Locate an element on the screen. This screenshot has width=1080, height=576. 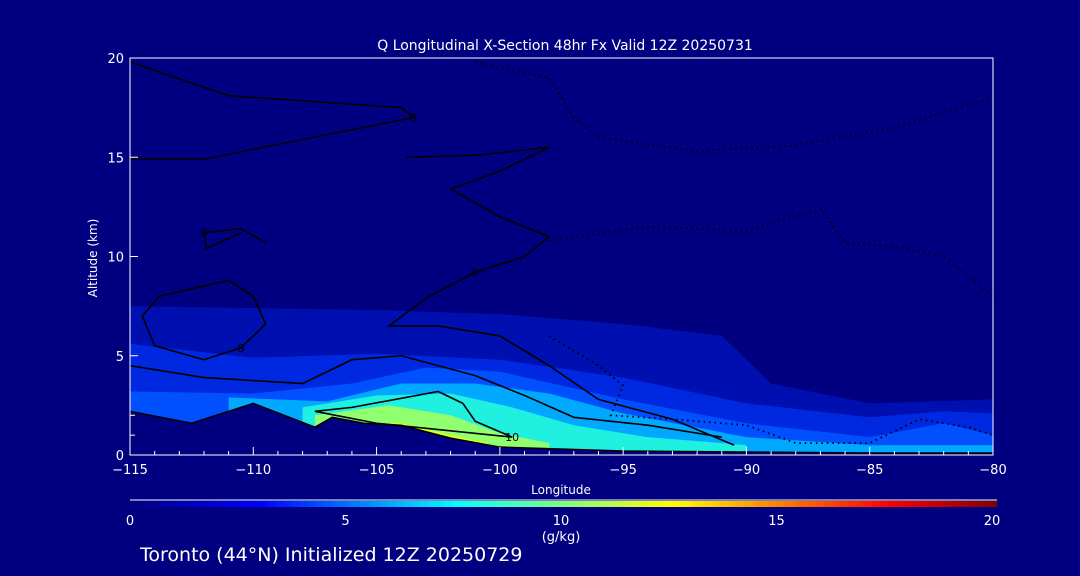
x-tick-label: −90 is located at coordinates (746, 470).